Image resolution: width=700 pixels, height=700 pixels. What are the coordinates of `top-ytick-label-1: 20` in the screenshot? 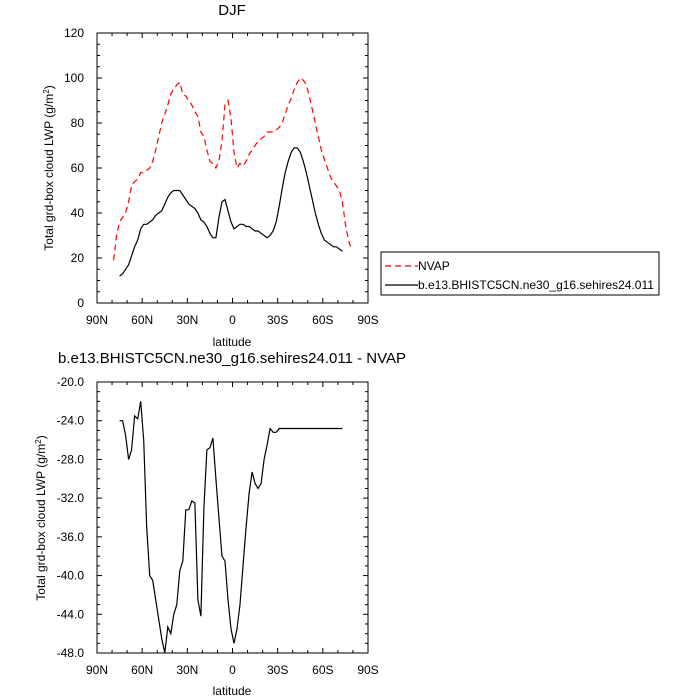 It's located at (78, 258).